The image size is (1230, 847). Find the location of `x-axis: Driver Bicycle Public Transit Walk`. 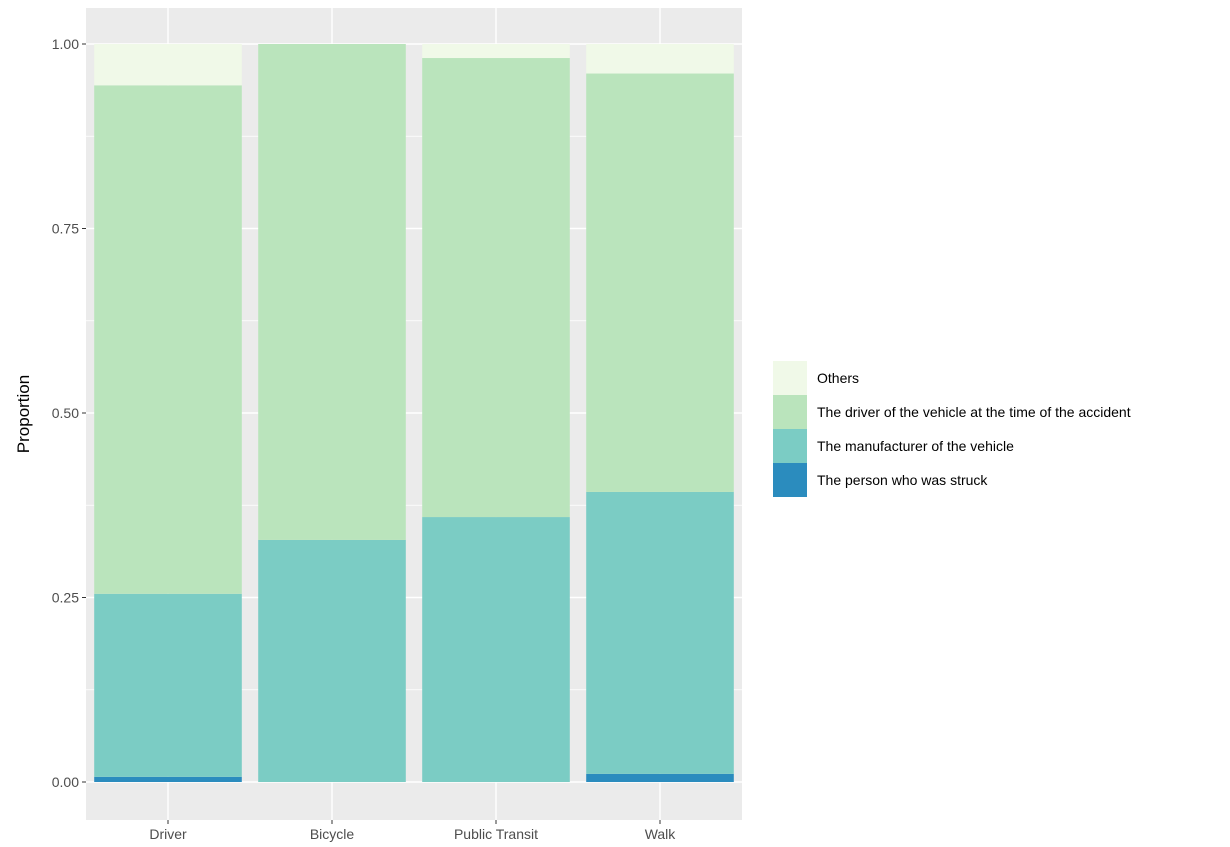

x-axis: Driver Bicycle Public Transit Walk is located at coordinates (412, 831).